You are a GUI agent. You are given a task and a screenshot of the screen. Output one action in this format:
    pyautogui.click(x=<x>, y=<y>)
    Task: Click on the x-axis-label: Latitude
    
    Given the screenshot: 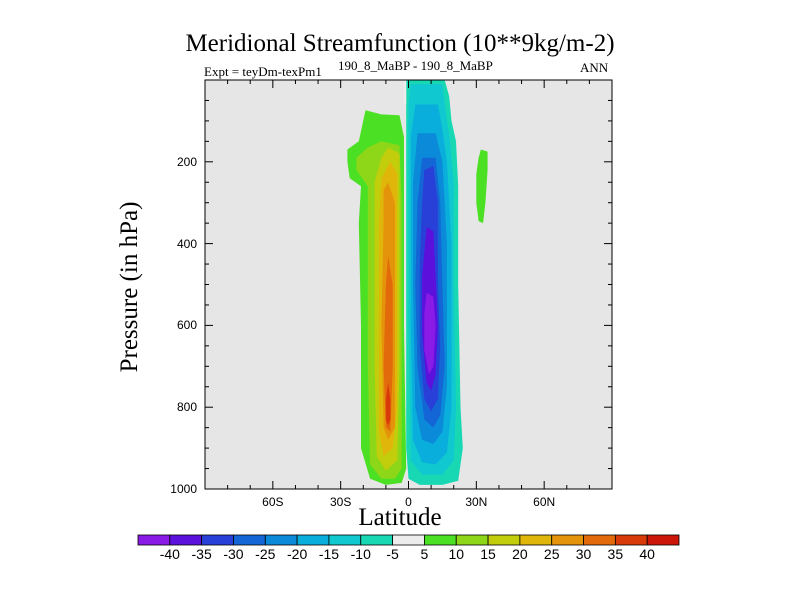 What is the action you would take?
    pyautogui.click(x=400, y=517)
    